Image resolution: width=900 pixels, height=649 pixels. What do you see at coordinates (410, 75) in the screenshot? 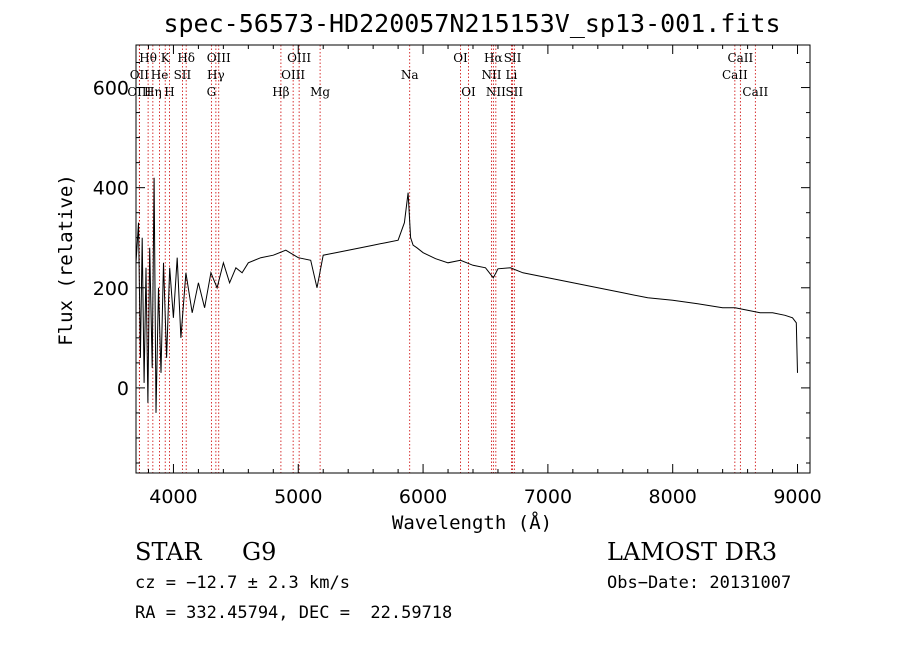
I see `spectral-line-label: Na` at bounding box center [410, 75].